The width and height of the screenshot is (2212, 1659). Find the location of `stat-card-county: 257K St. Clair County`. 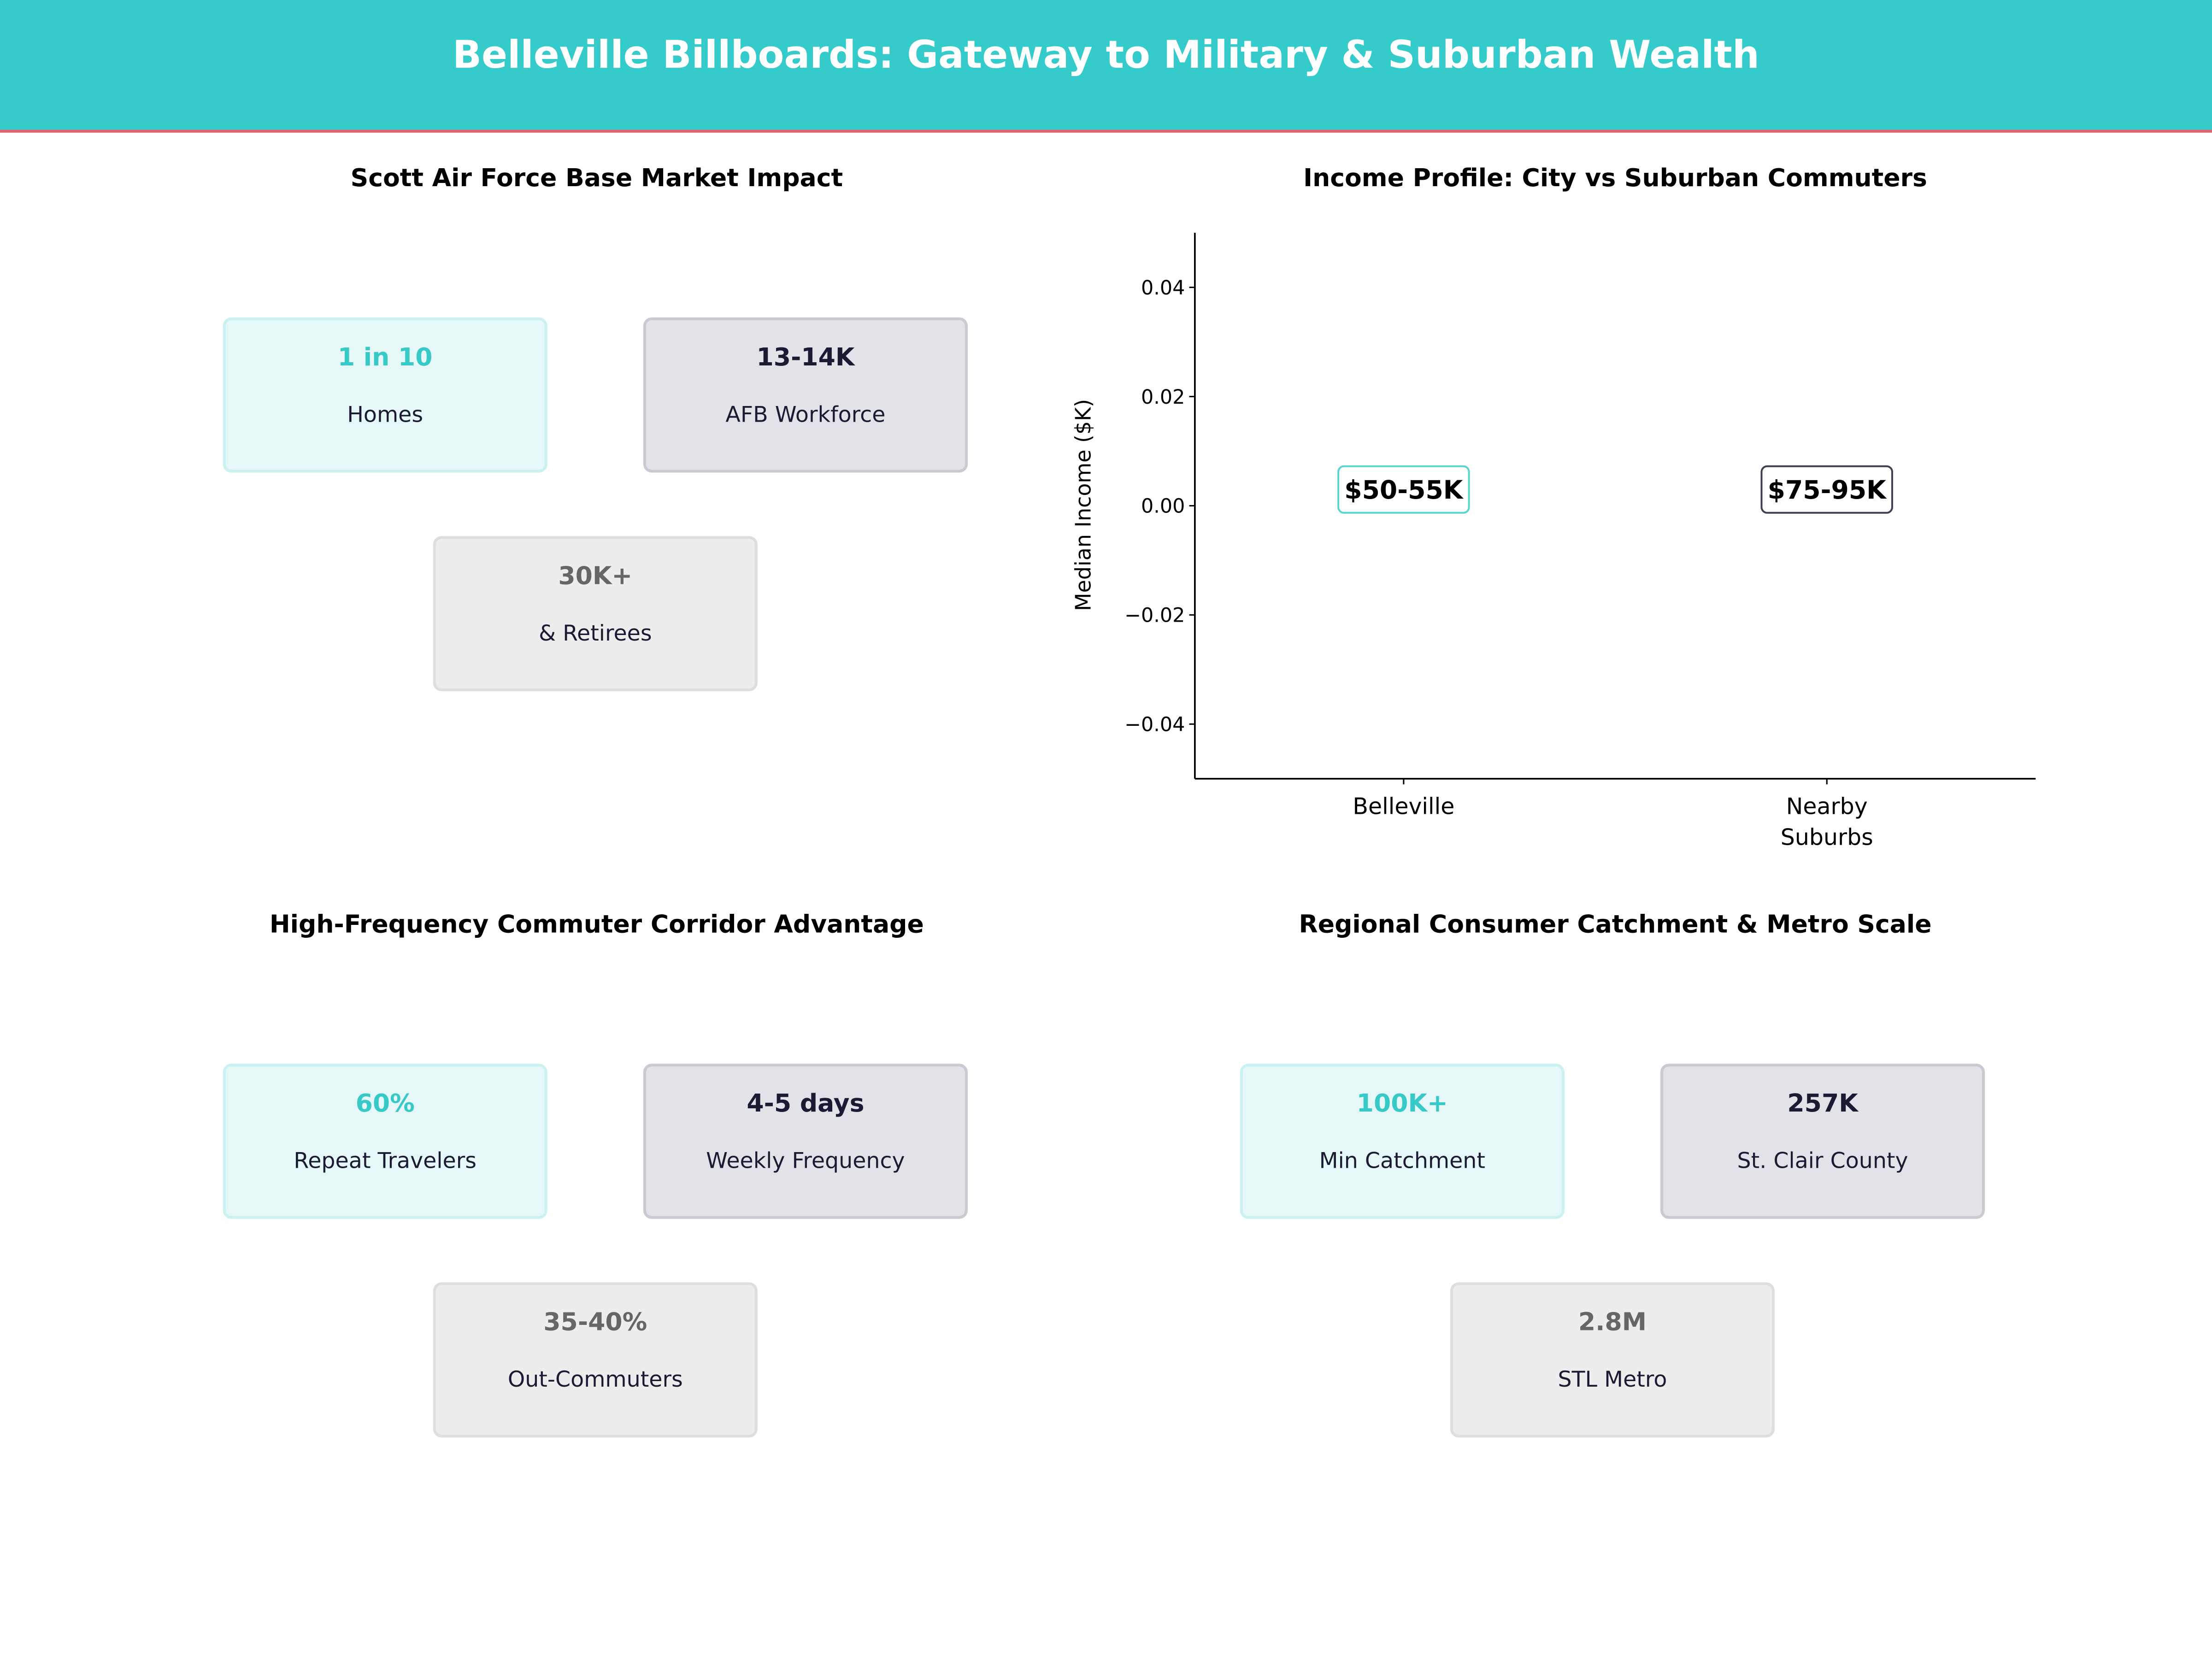

stat-card-county: 257K St. Clair County is located at coordinates (1822, 1141).